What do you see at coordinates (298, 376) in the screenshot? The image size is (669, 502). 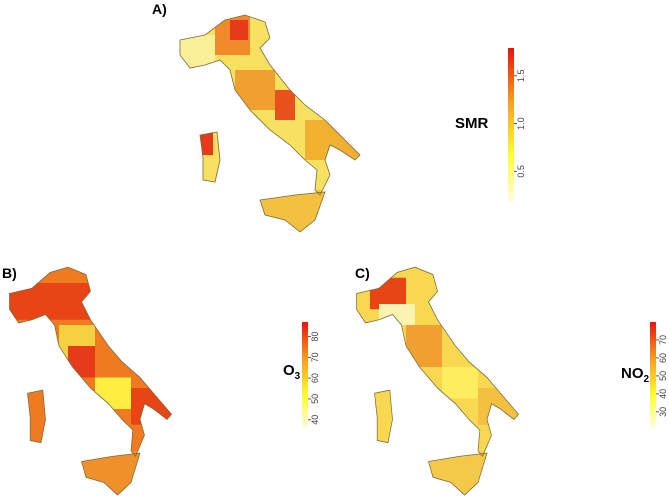 I see `legend-title-sub: 3` at bounding box center [298, 376].